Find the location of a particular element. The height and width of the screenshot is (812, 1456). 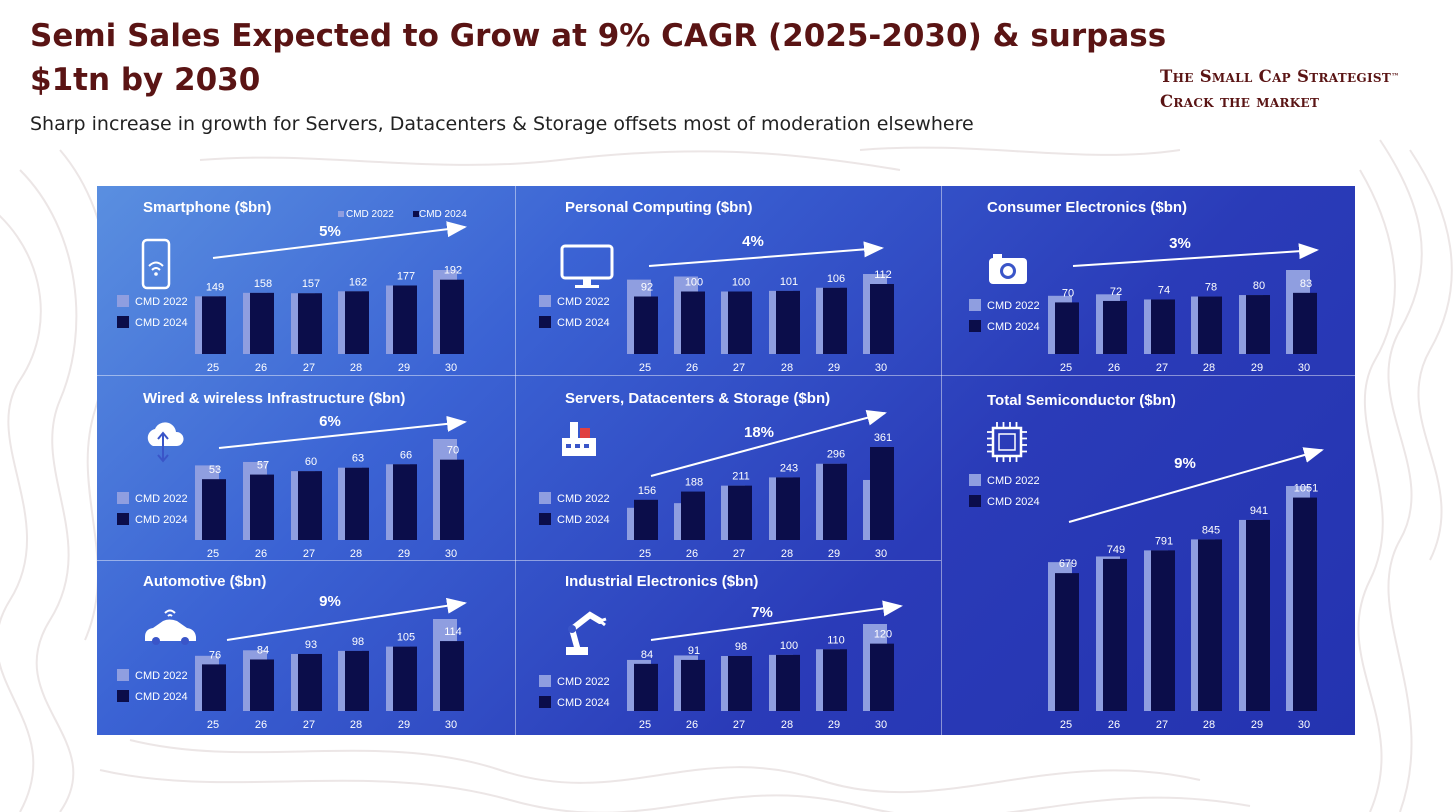

smartphone-icon is located at coordinates (156, 264).